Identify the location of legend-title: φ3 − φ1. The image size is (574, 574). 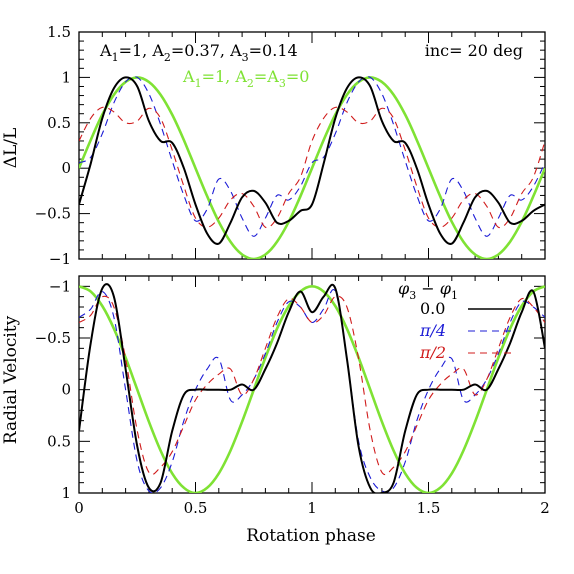
(428, 290).